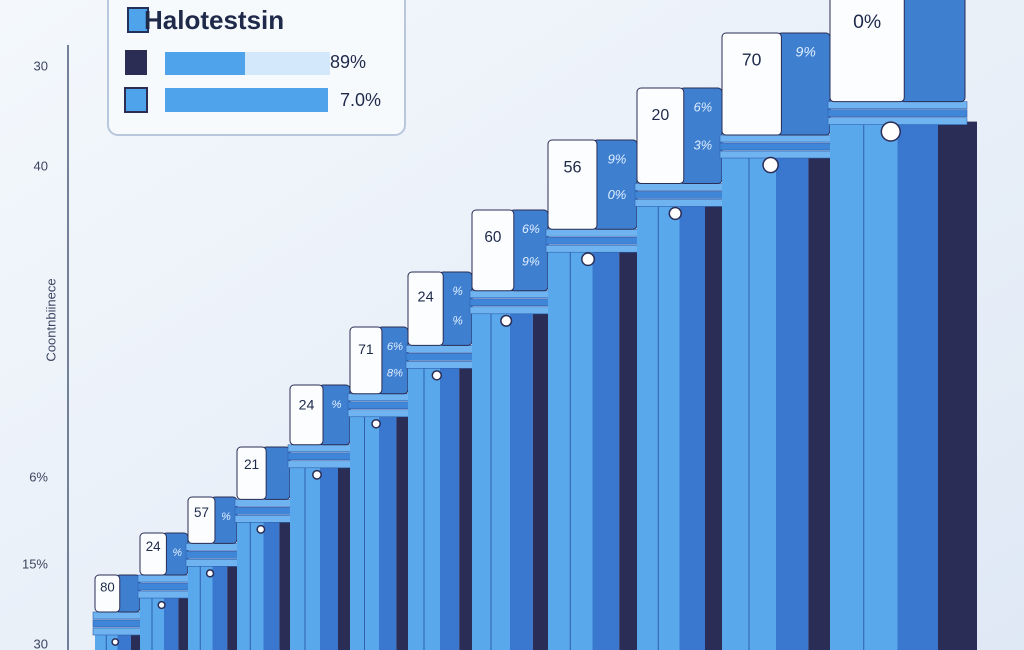 Image resolution: width=1024 pixels, height=650 pixels. What do you see at coordinates (531, 262) in the screenshot?
I see `bar-mark: 9%` at bounding box center [531, 262].